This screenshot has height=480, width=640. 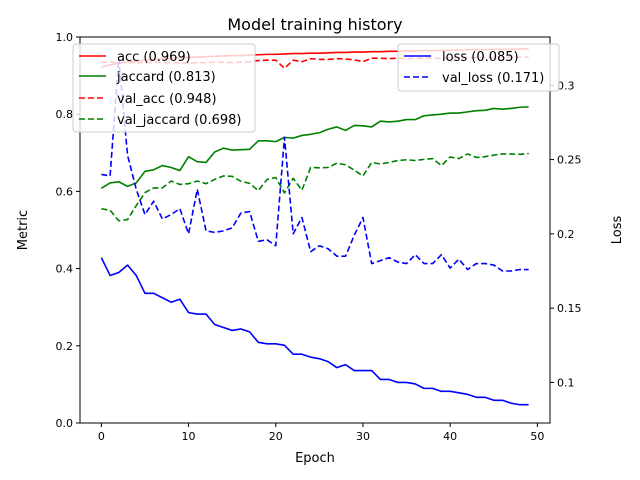 What do you see at coordinates (167, 99) in the screenshot?
I see `legend-val-acc-label: val_acc (0.948)` at bounding box center [167, 99].